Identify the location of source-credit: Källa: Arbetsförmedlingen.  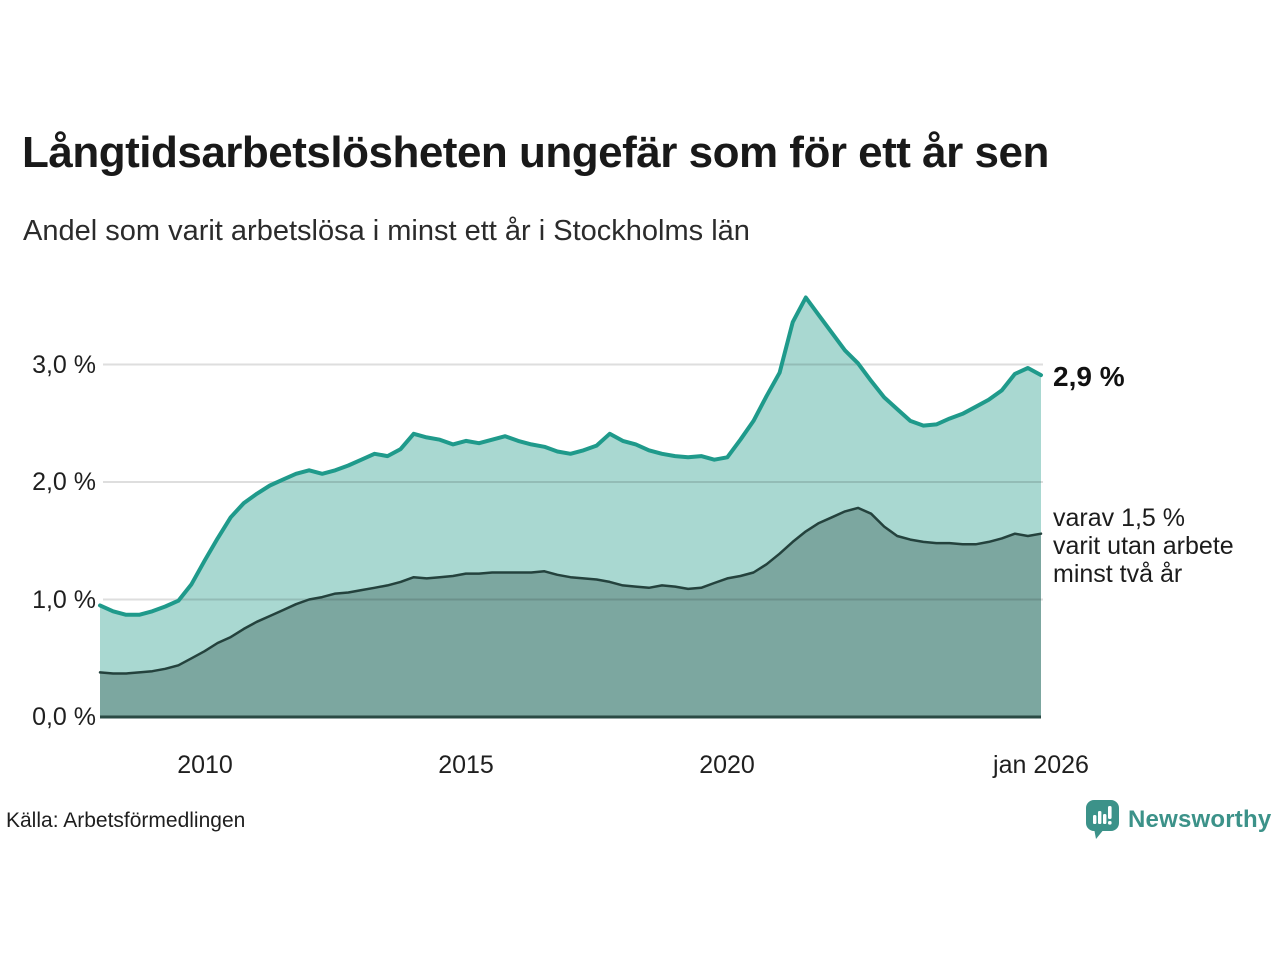
(126, 820).